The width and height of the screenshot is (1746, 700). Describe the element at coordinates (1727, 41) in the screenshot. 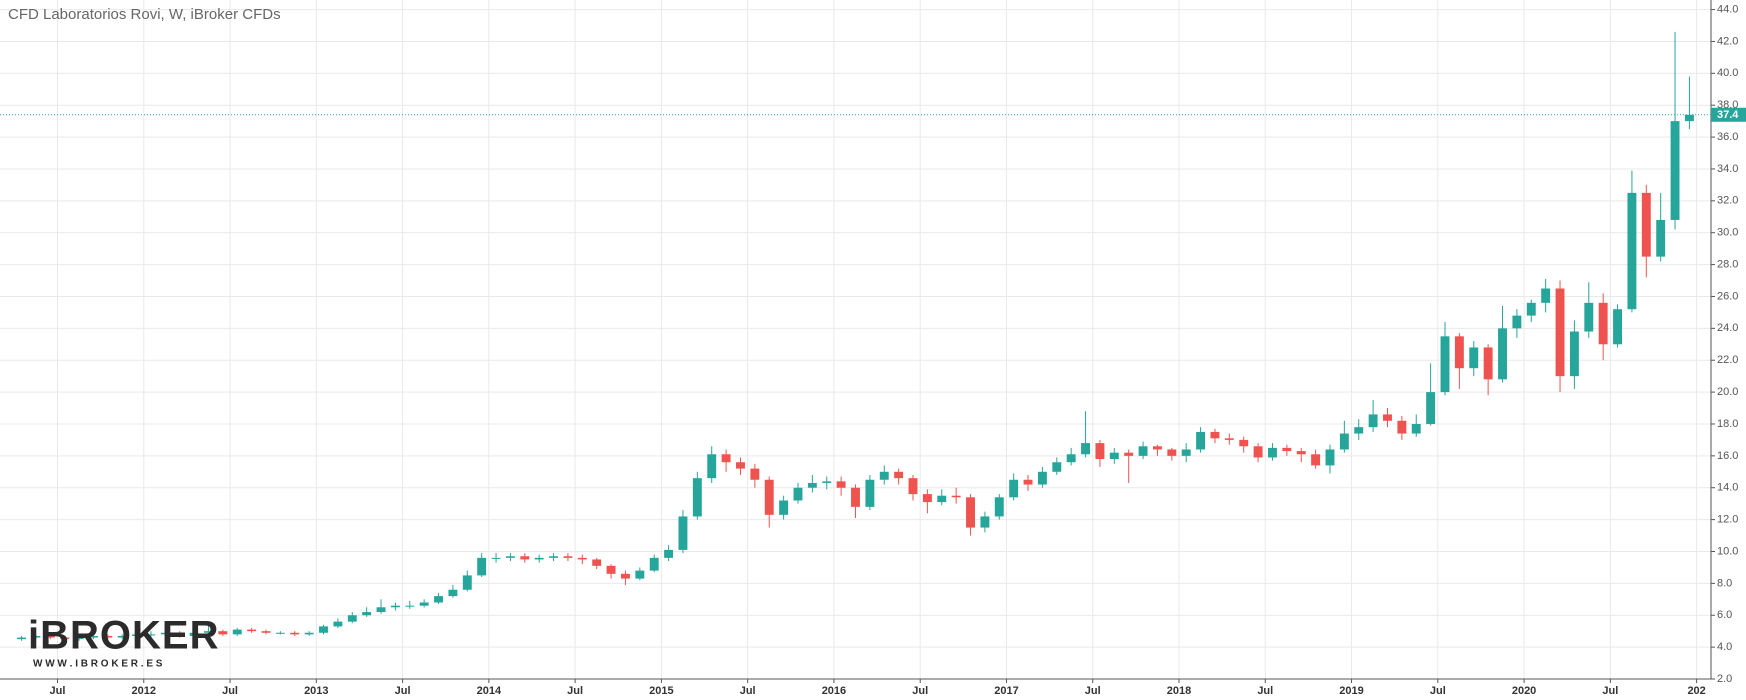

I see `y-tick-label: 42.0` at that location.